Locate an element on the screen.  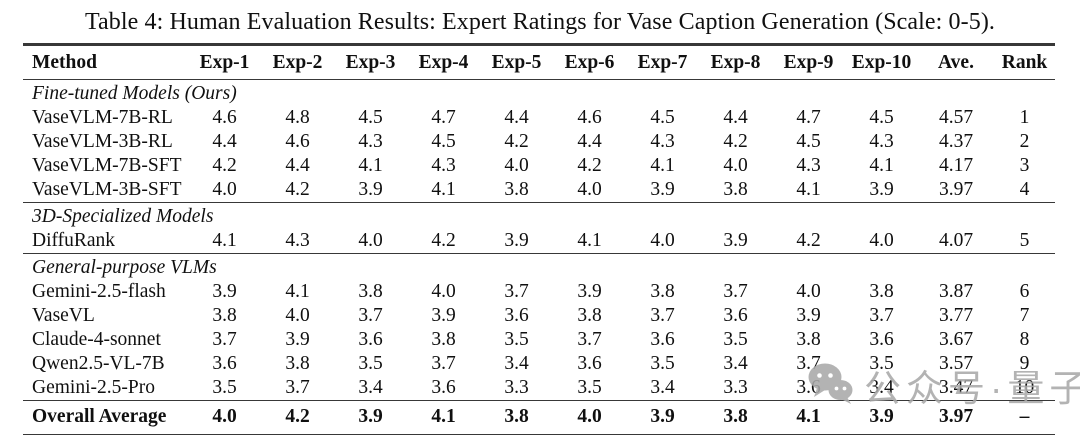
value-cell: 3.67 is located at coordinates (956, 339).